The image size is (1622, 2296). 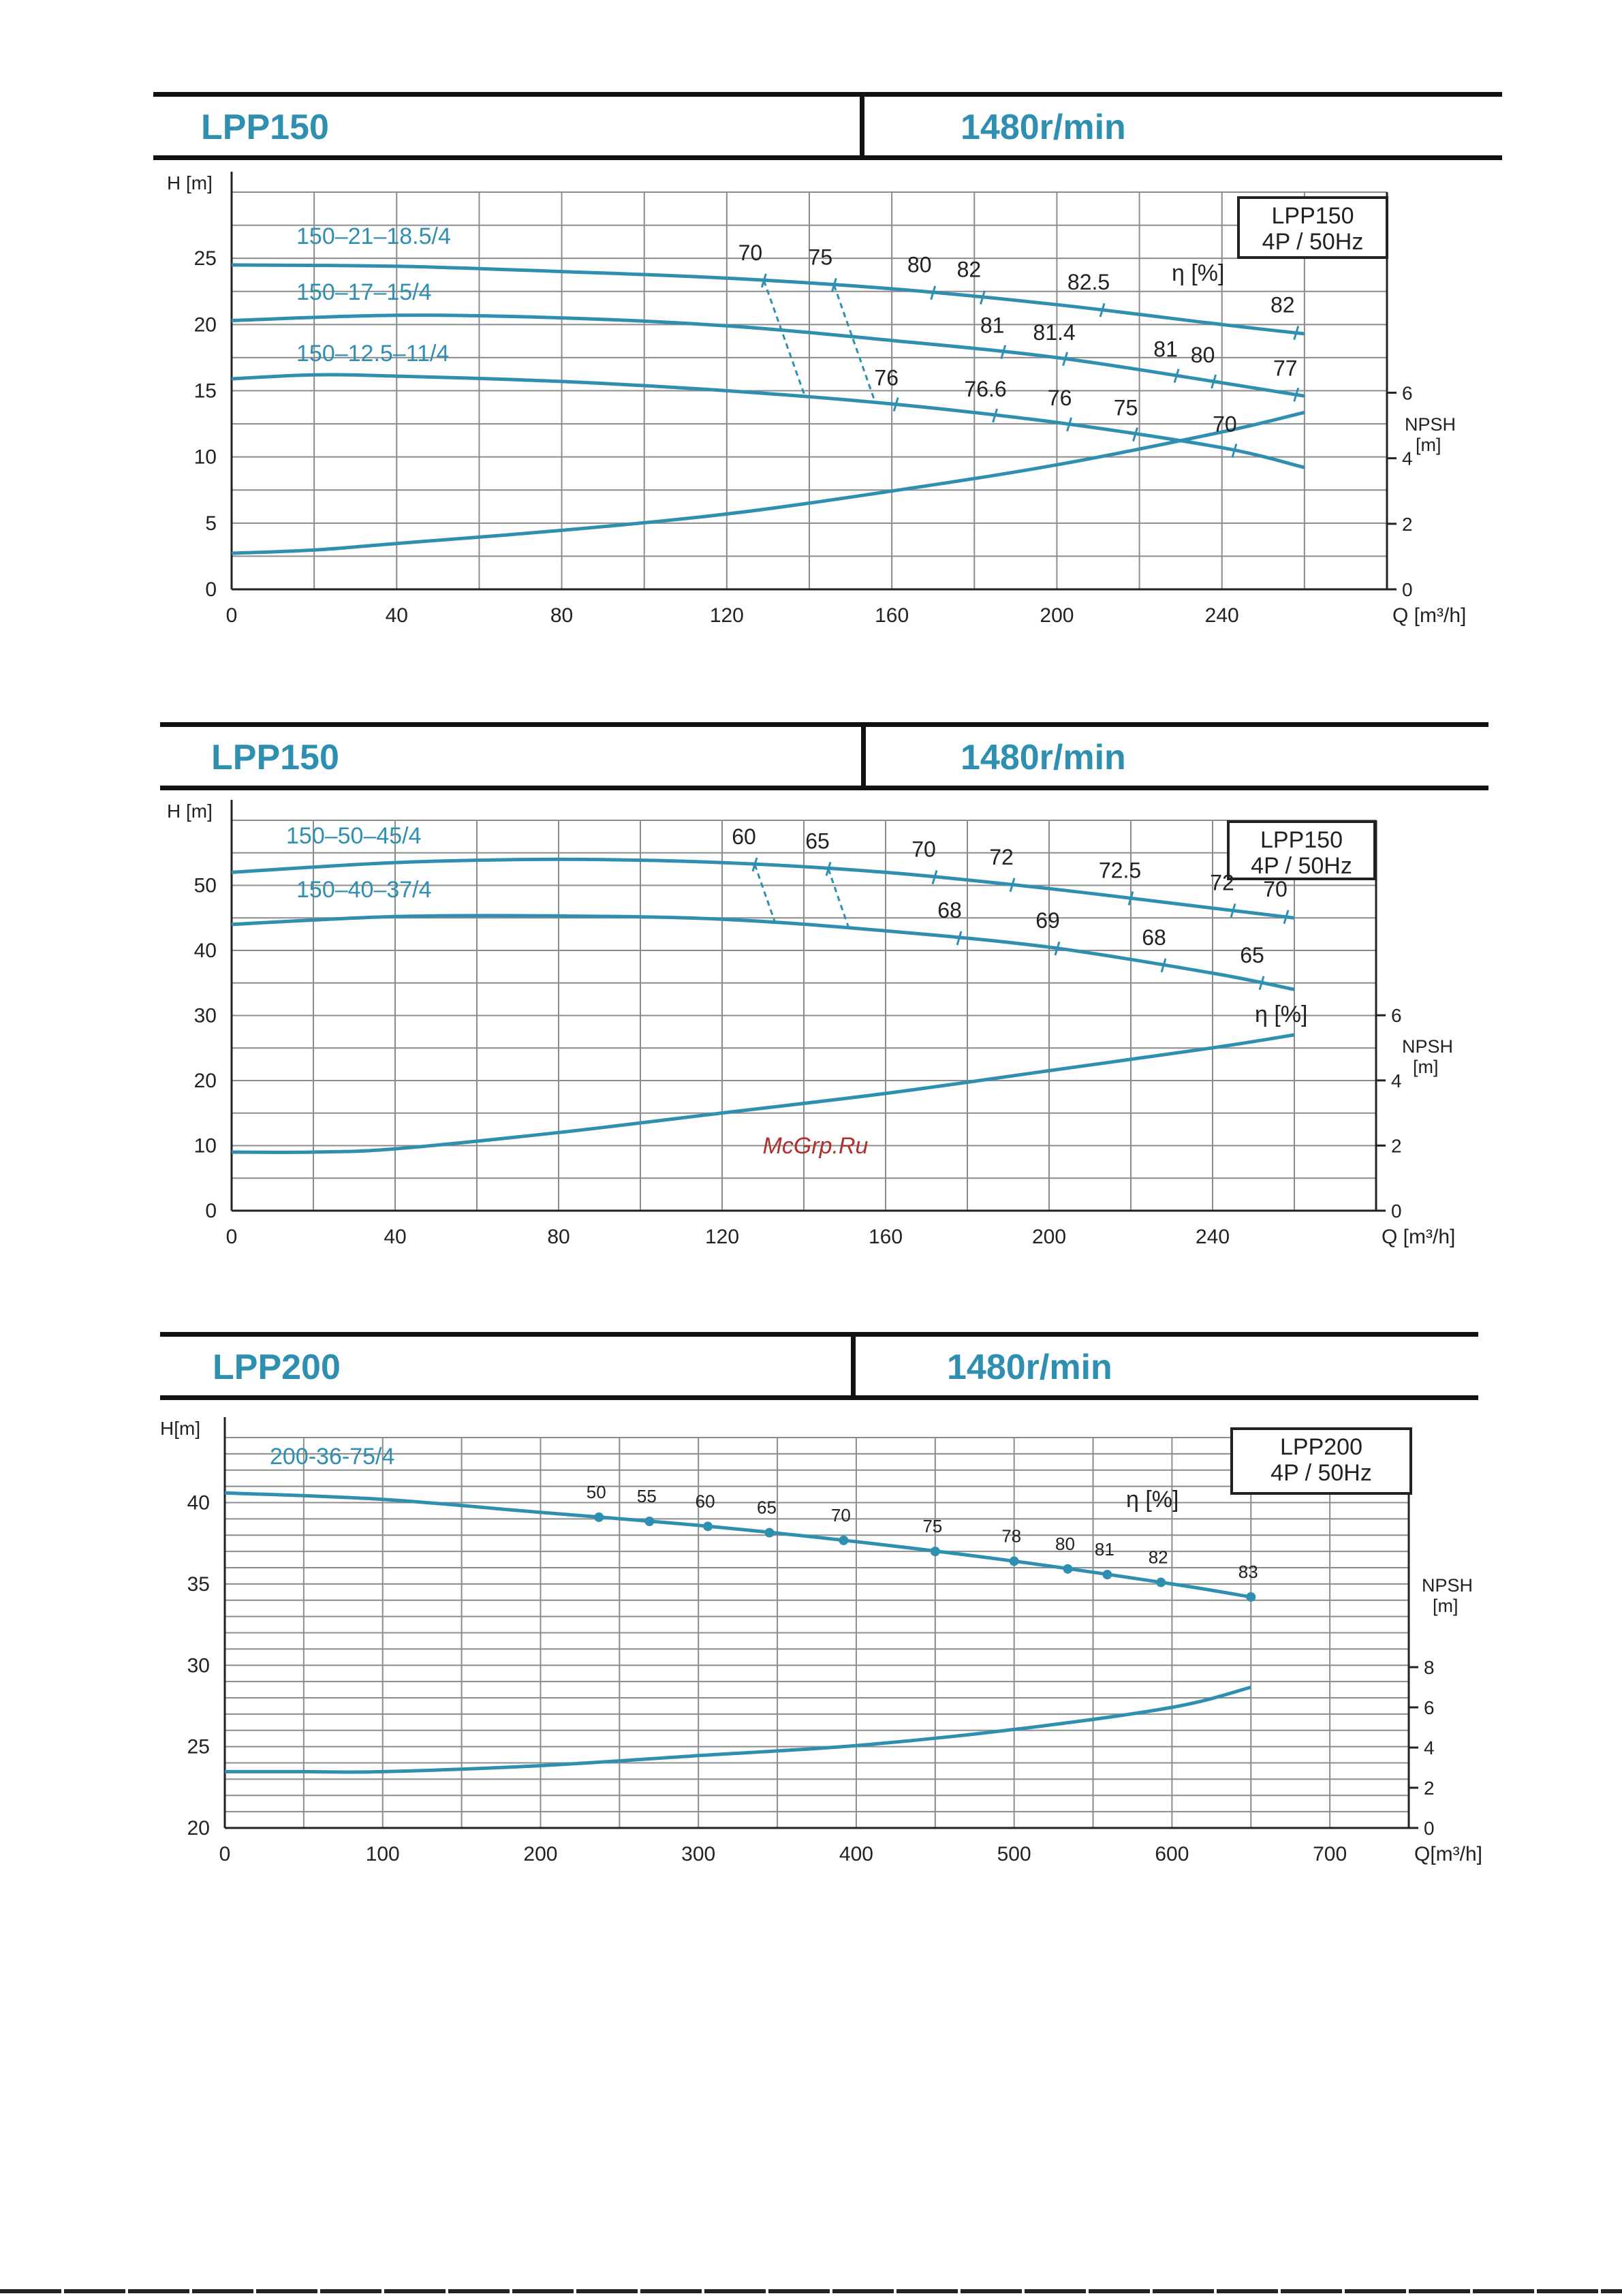 I want to click on chart2-model-title: LPP150, so click(x=275, y=758).